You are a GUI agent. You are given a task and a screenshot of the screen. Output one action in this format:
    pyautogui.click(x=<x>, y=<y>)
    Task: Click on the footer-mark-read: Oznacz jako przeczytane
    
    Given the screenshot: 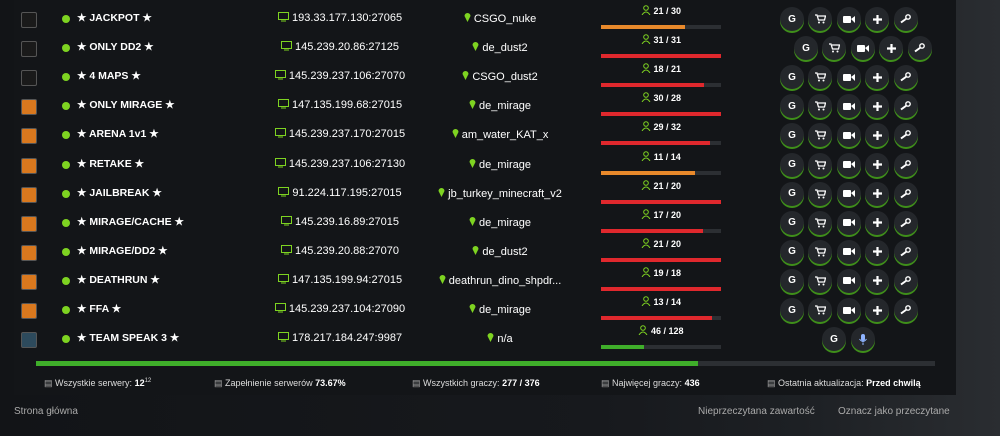 What is the action you would take?
    pyautogui.click(x=894, y=411)
    